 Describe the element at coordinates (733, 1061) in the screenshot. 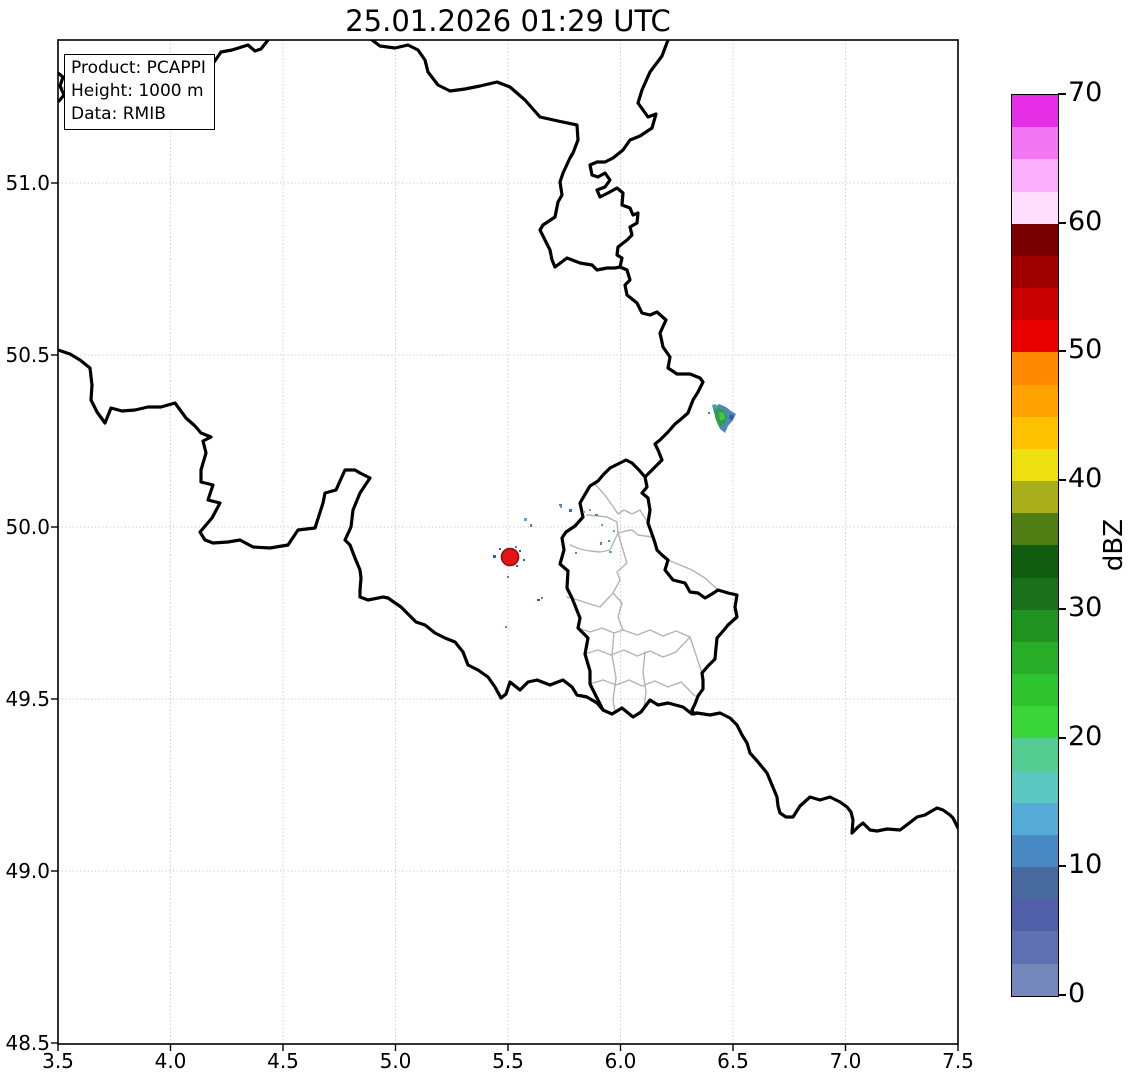

I see `x-tick-label: 6.5` at that location.